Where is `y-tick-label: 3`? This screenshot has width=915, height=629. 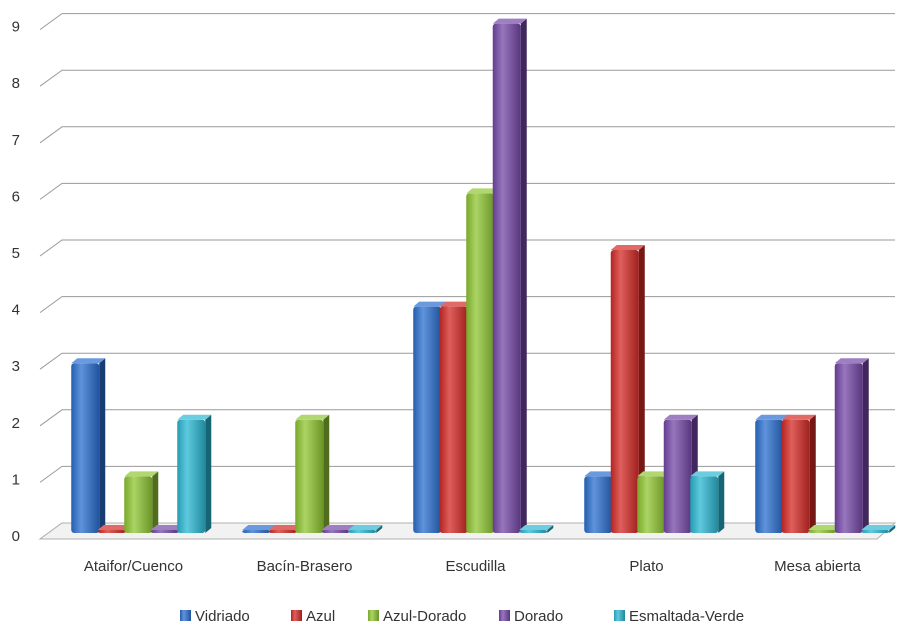 y-tick-label: 3 is located at coordinates (16, 366).